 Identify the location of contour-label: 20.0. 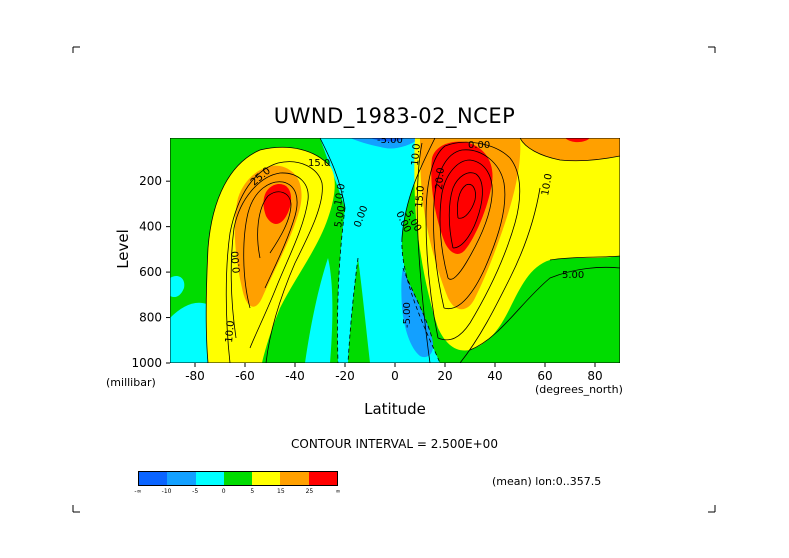
(440, 178).